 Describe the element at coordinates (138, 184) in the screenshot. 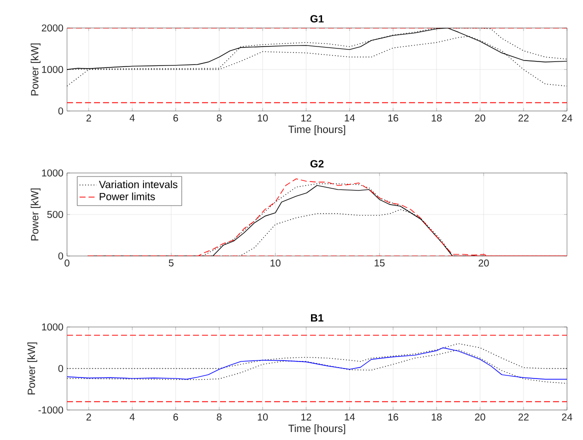

I see `legend-label: Variation intevals` at that location.